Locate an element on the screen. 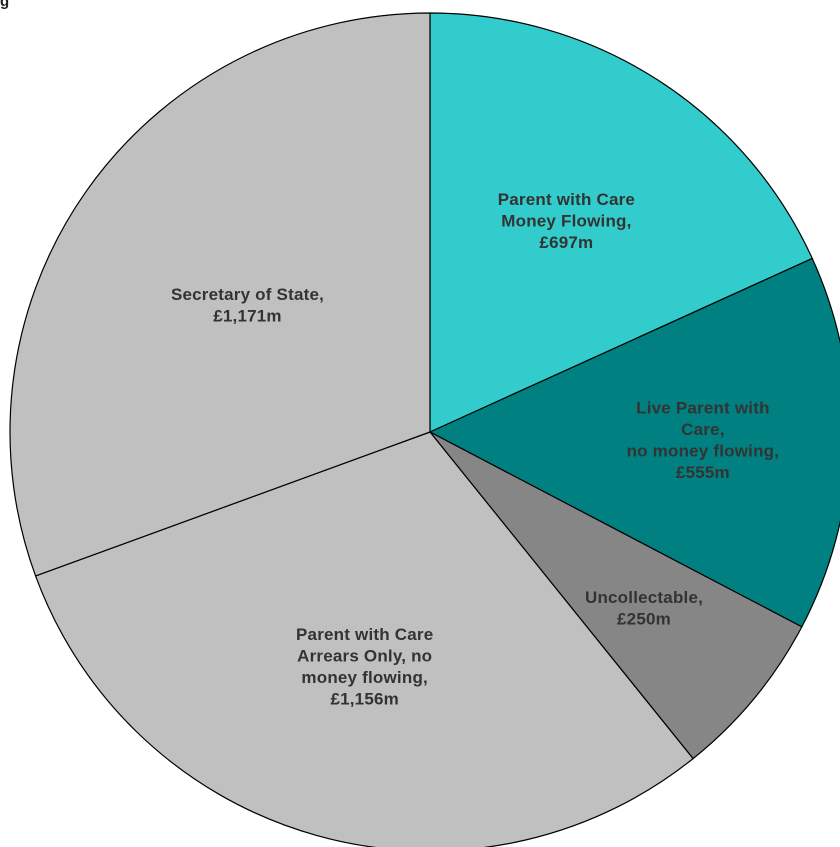  pie-slice-label-line: Care, is located at coordinates (703, 429).